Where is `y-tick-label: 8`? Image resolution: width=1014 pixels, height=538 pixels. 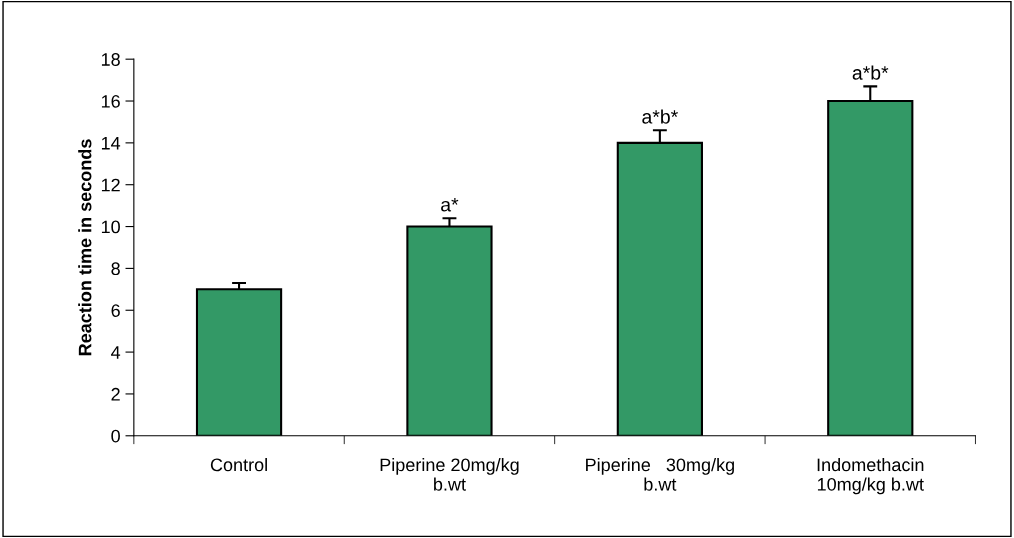
y-tick-label: 8 is located at coordinates (115, 269).